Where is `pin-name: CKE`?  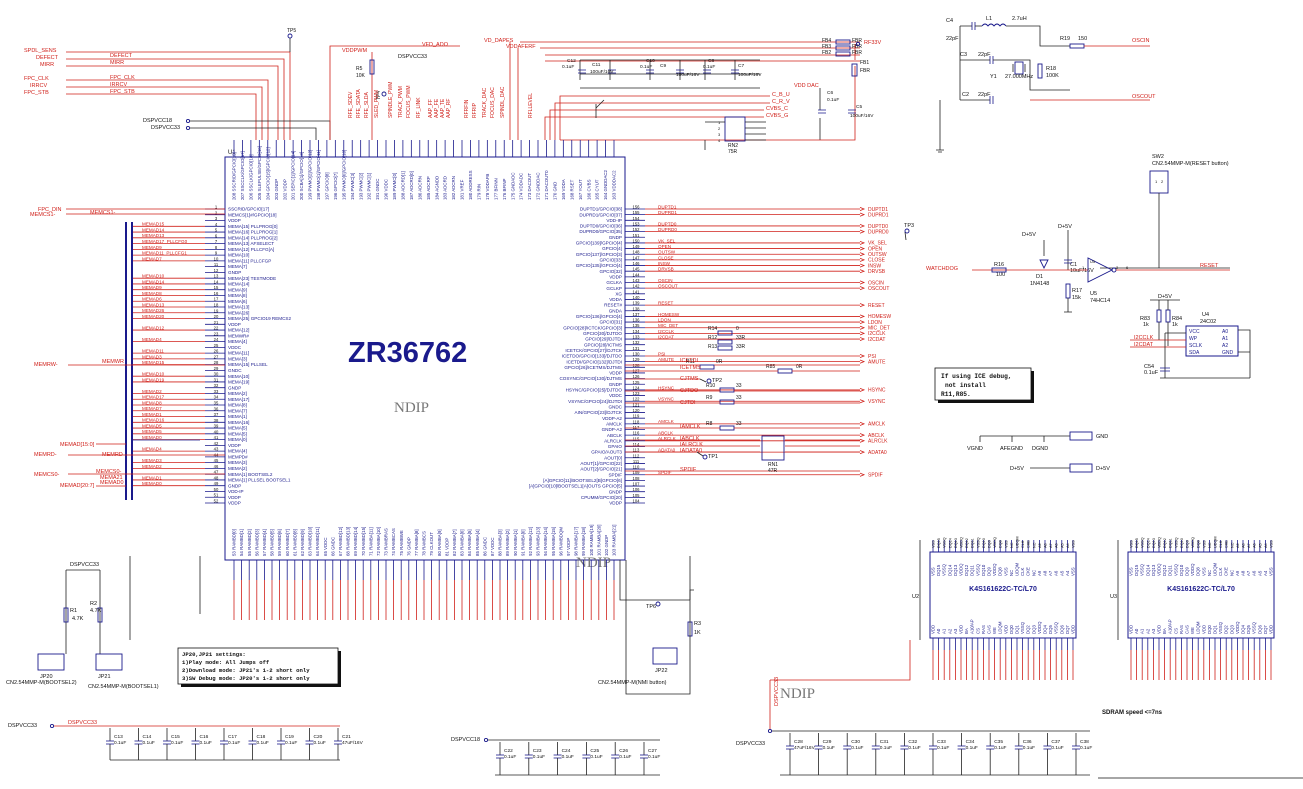 pin-name: CKE is located at coordinates (1028, 571).